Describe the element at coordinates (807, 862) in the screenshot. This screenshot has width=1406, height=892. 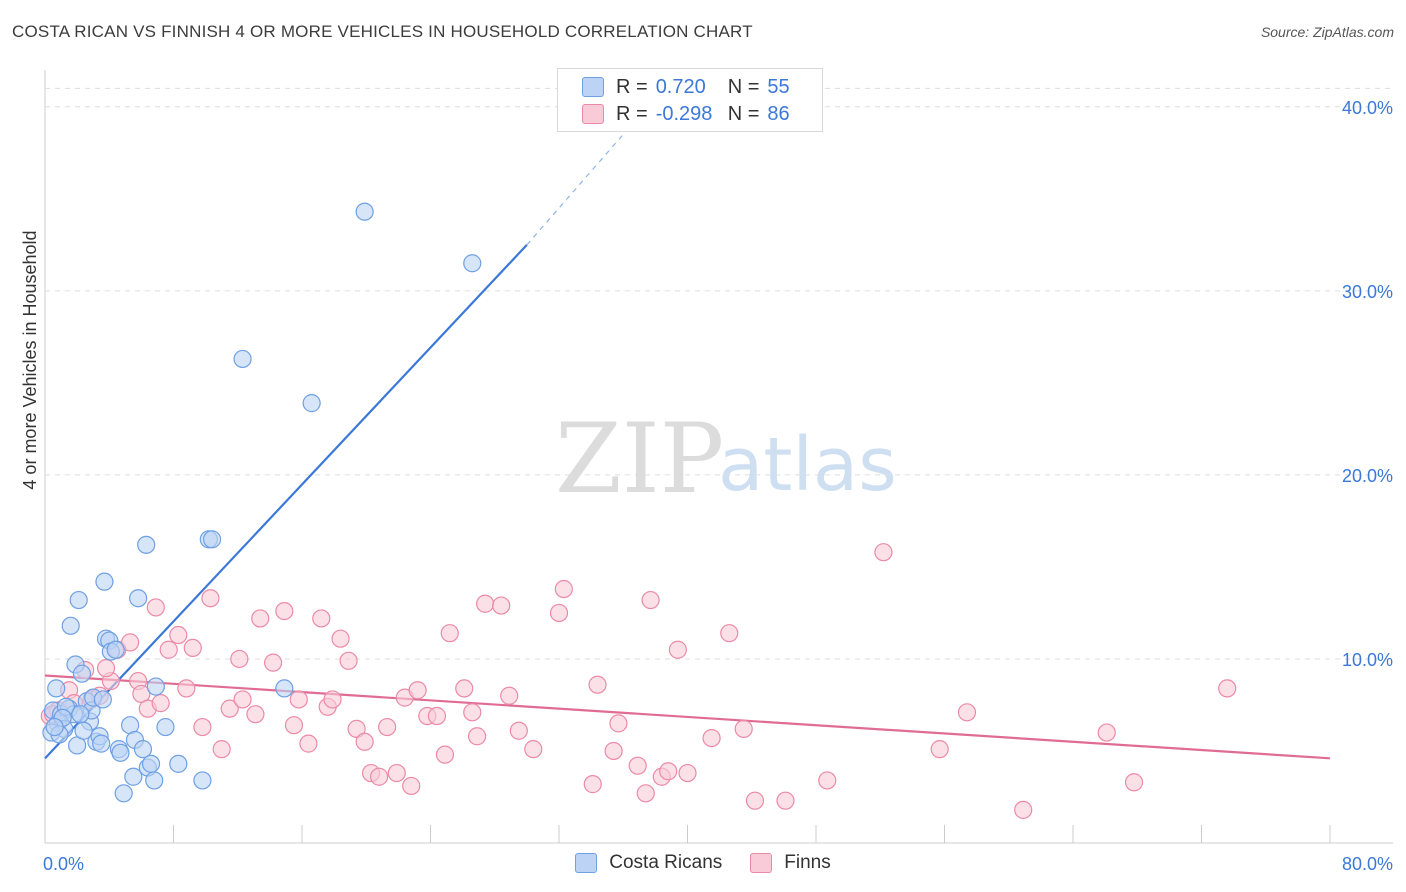
I see `legend-label: Finns` at that location.